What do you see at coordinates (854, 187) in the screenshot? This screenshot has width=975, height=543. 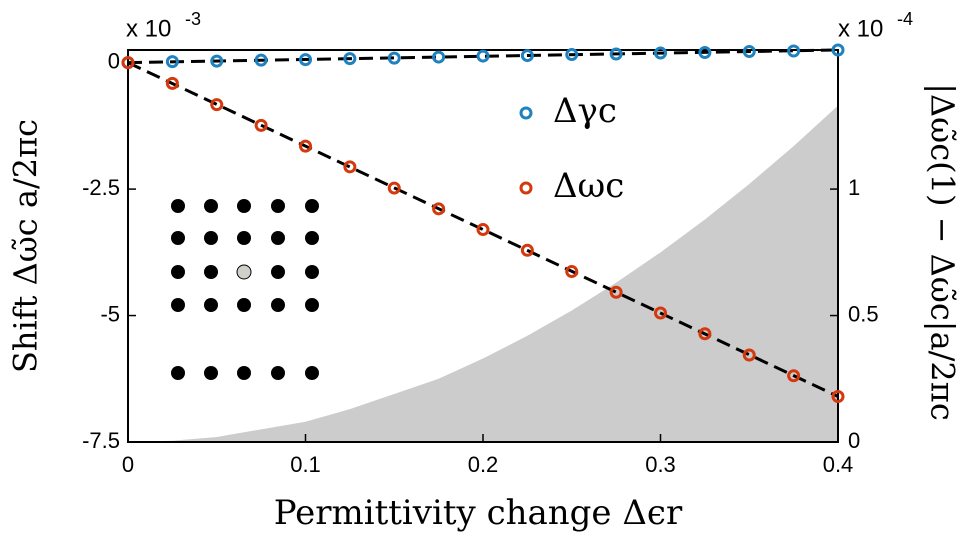 I see `y2-tick-label: 1` at bounding box center [854, 187].